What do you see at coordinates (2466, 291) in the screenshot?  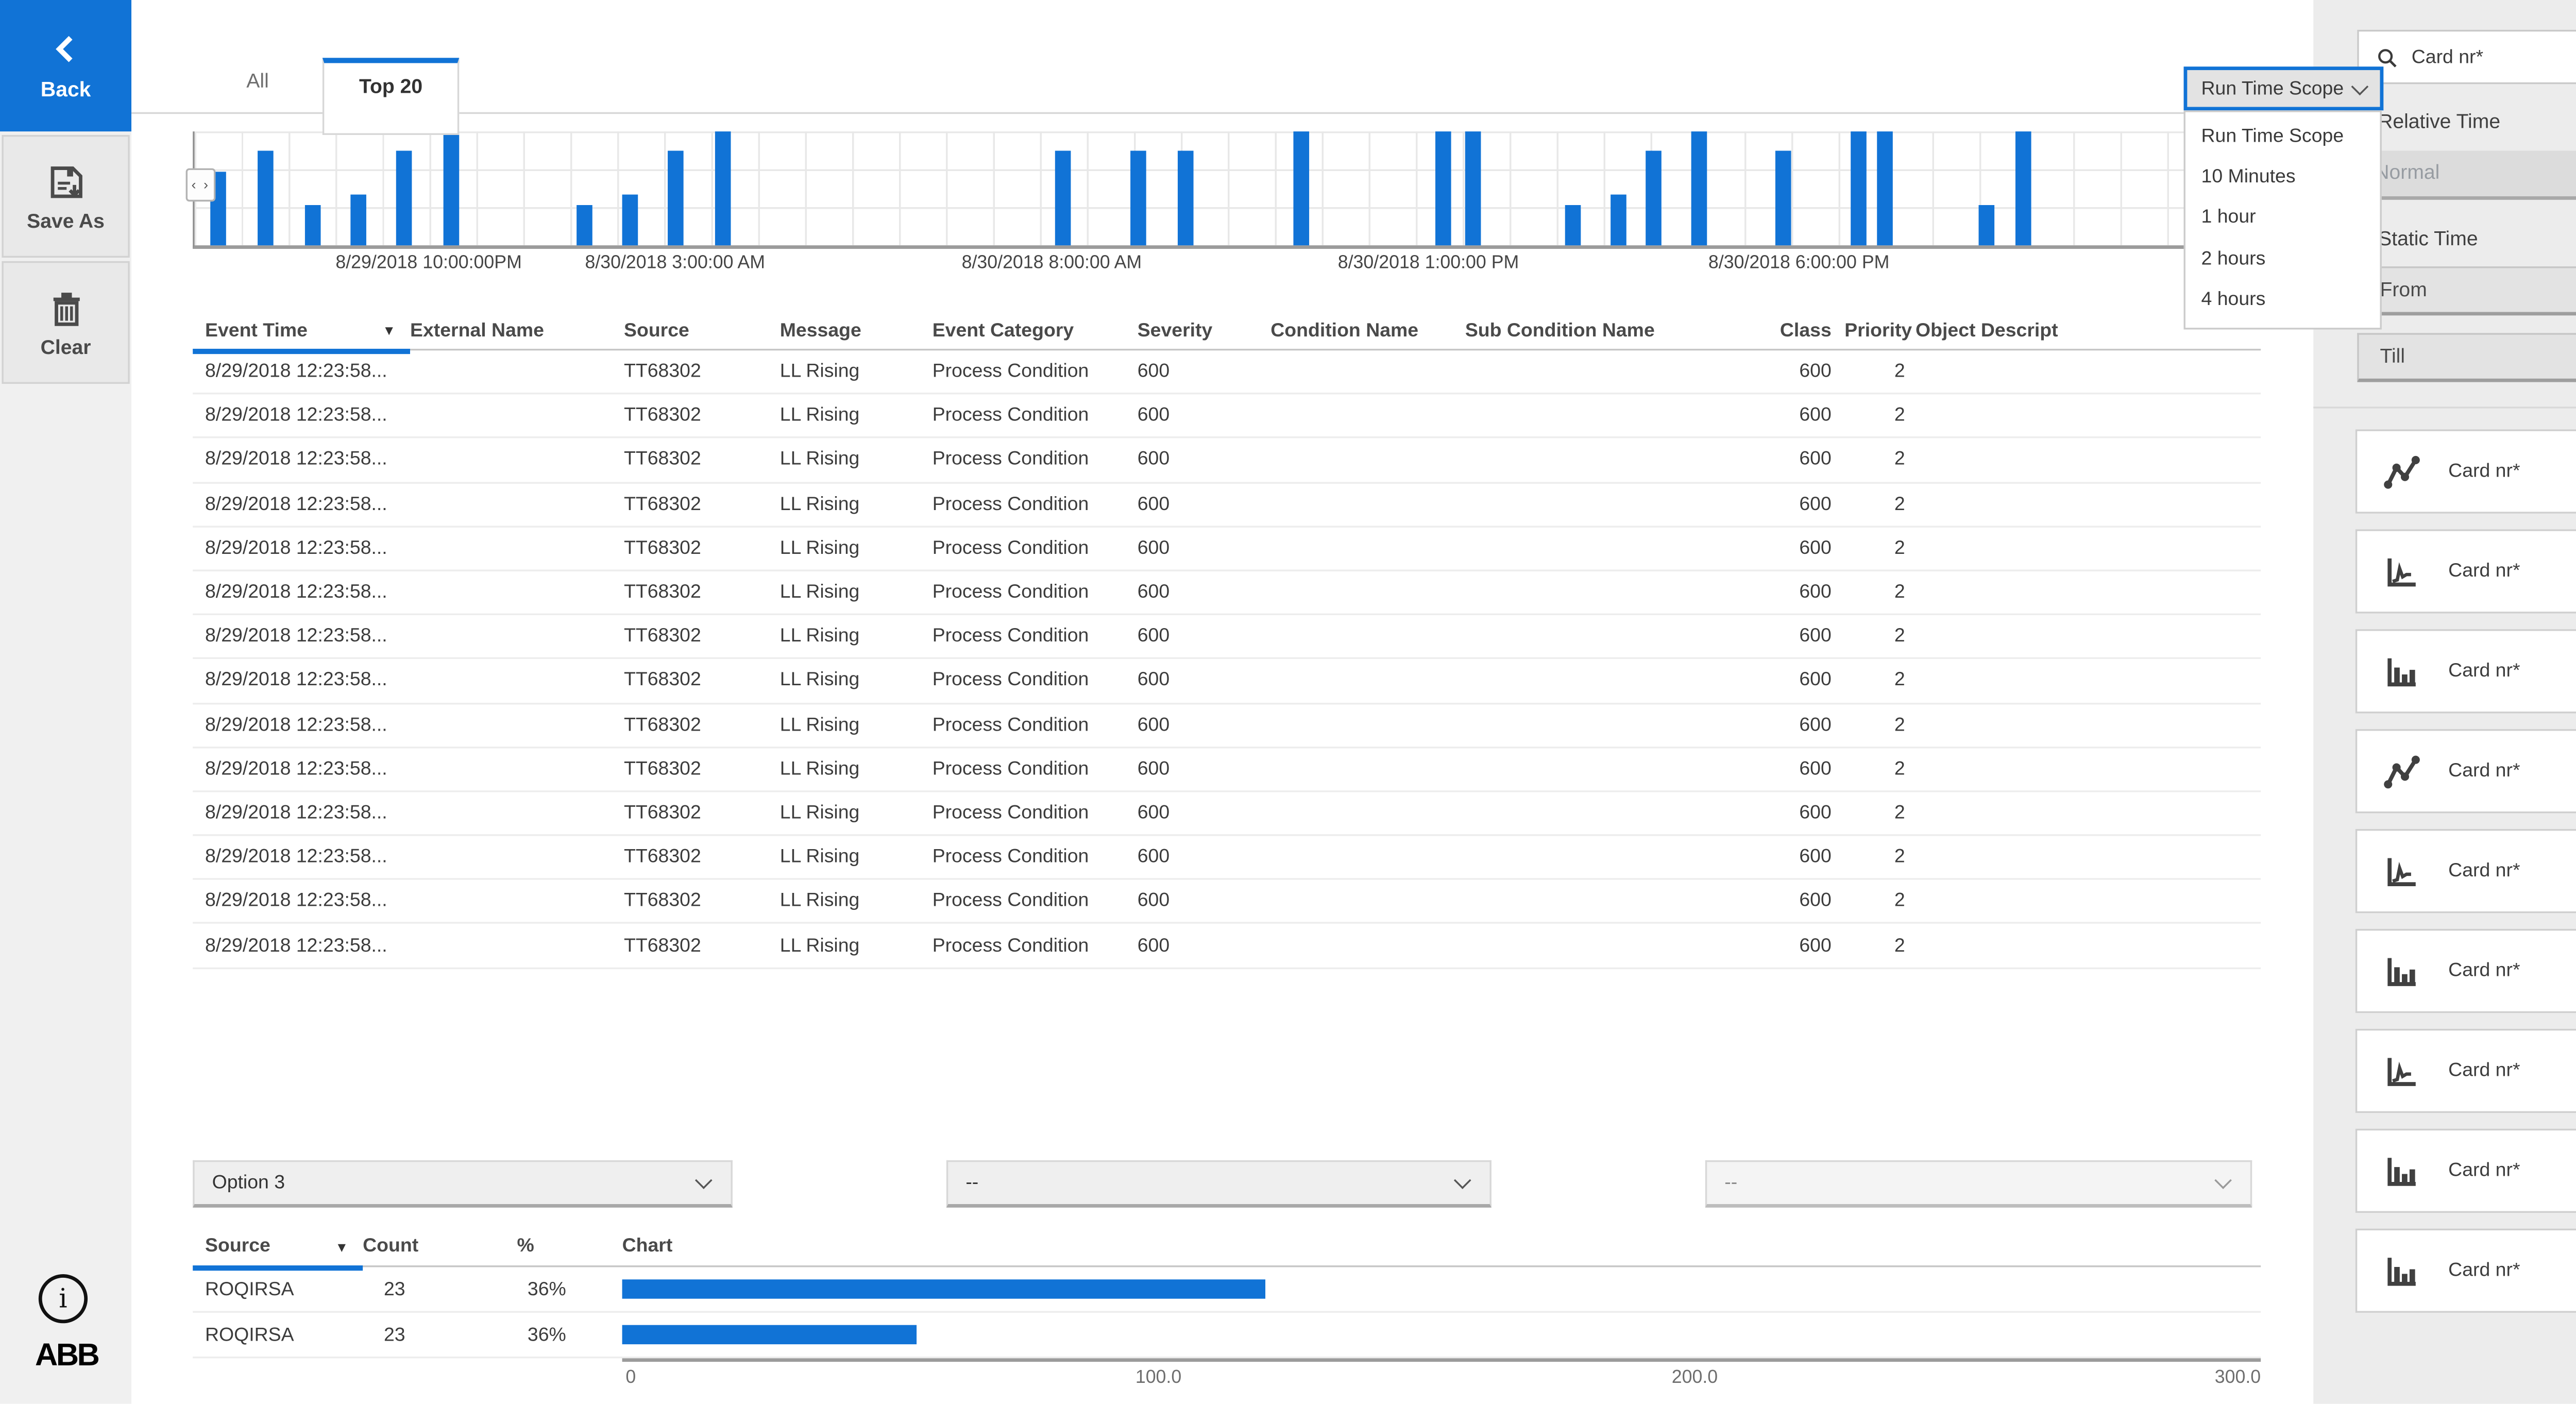 I see `from-date-field: From` at bounding box center [2466, 291].